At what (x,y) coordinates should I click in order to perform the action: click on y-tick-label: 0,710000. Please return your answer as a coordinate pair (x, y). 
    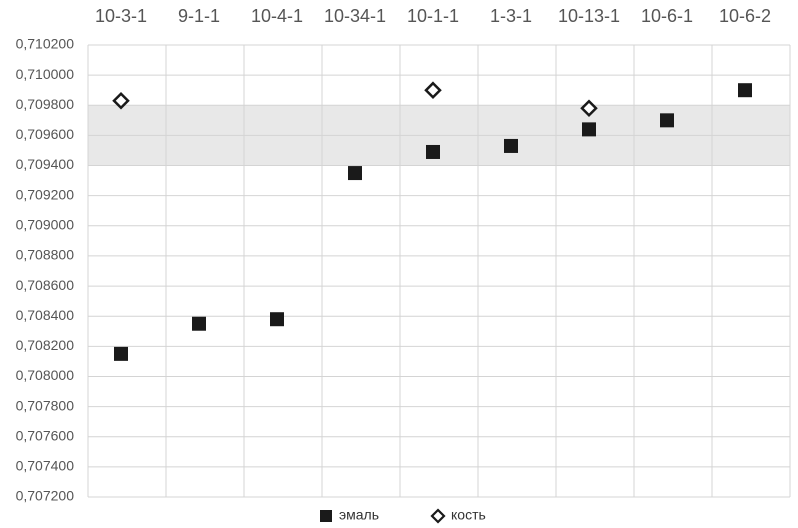
    Looking at the image, I should click on (45, 74).